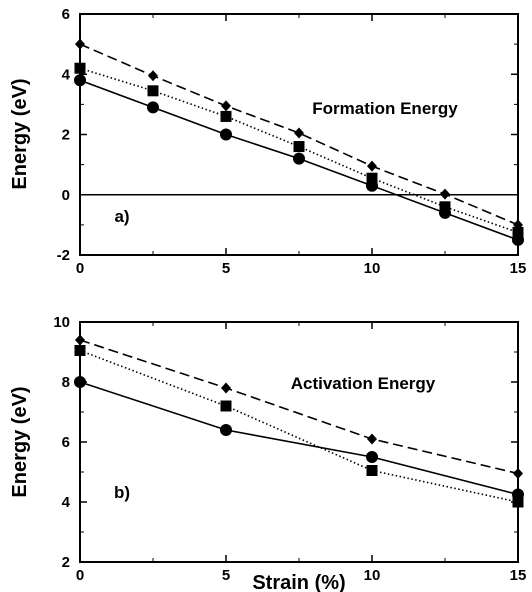 The width and height of the screenshot is (532, 592). I want to click on y-tick-label: 0, so click(66, 195).